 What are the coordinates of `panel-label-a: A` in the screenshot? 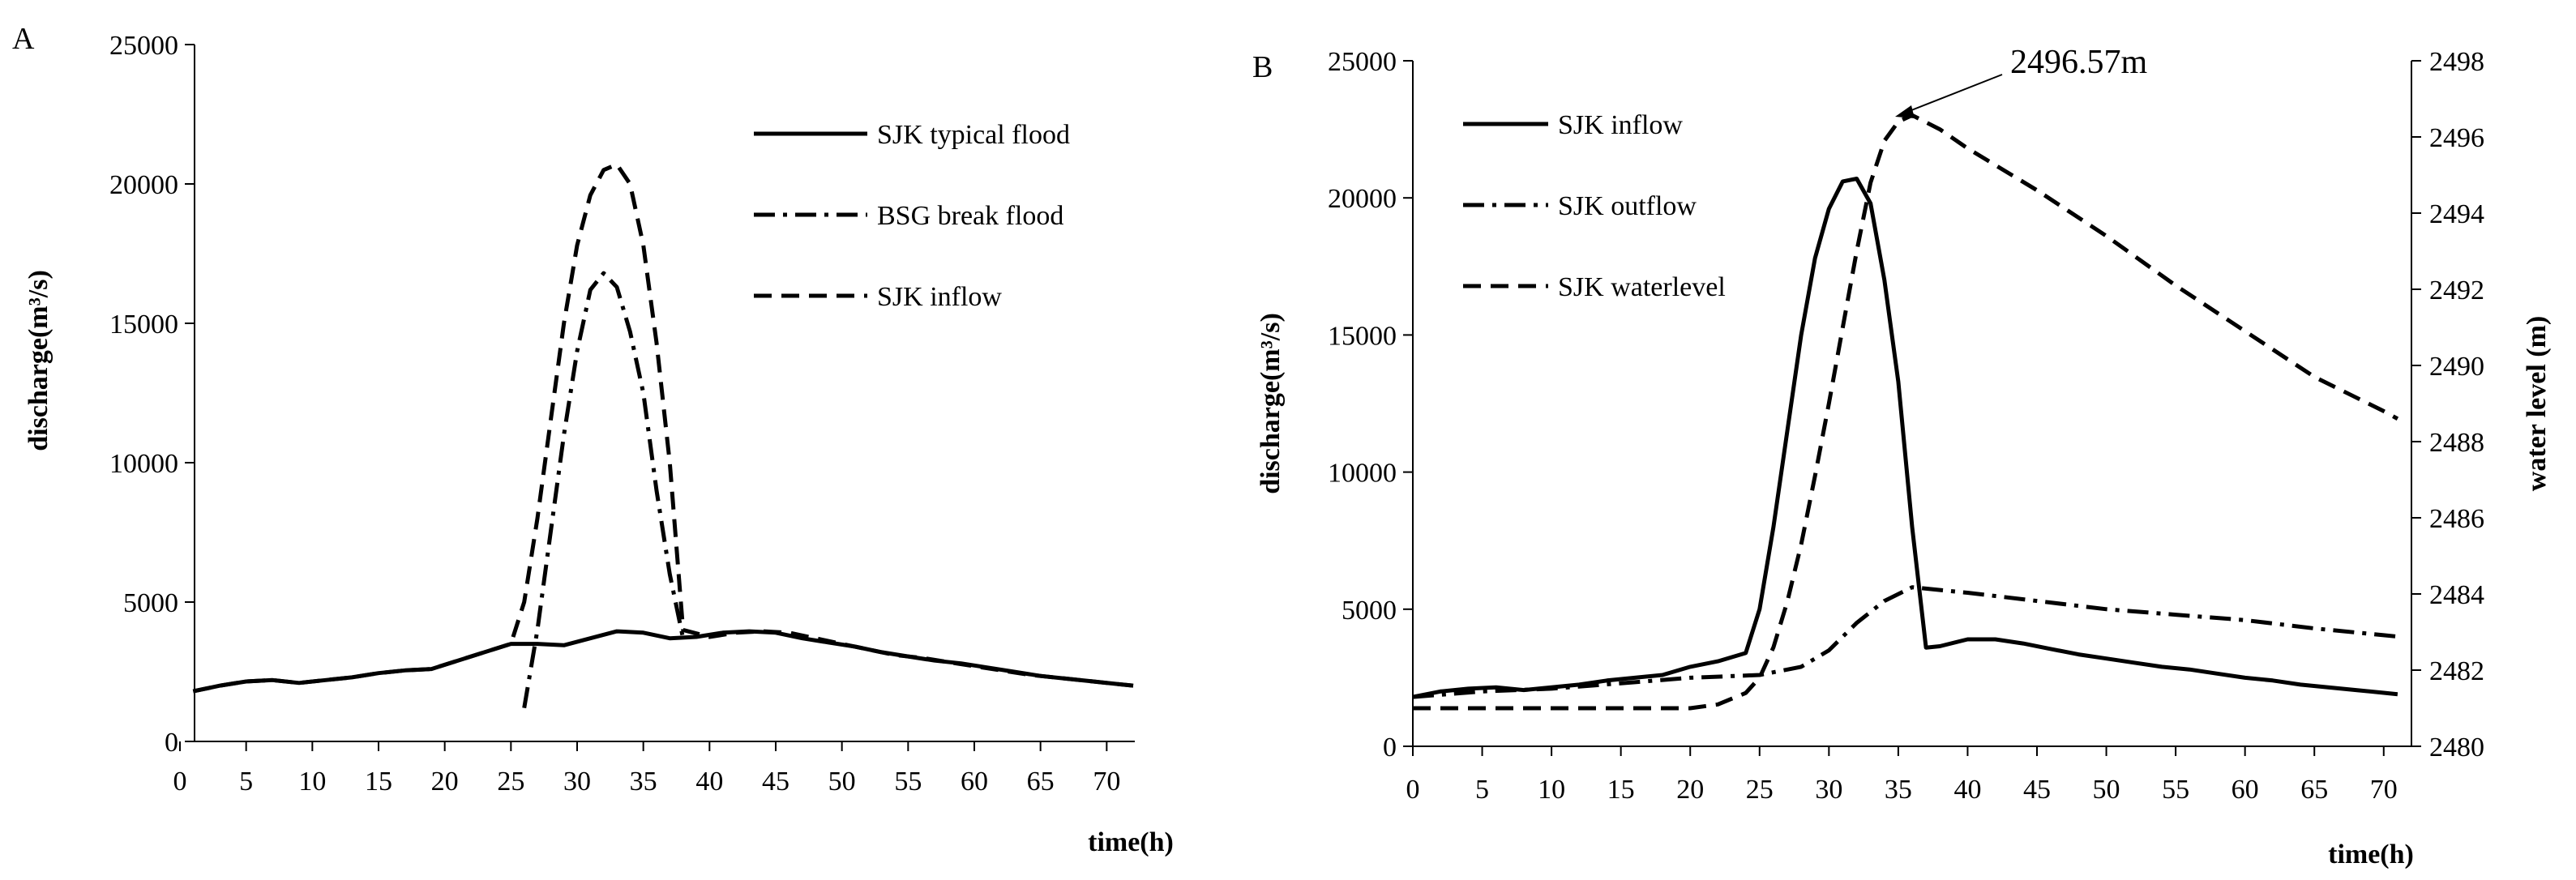 It's located at (23, 39).